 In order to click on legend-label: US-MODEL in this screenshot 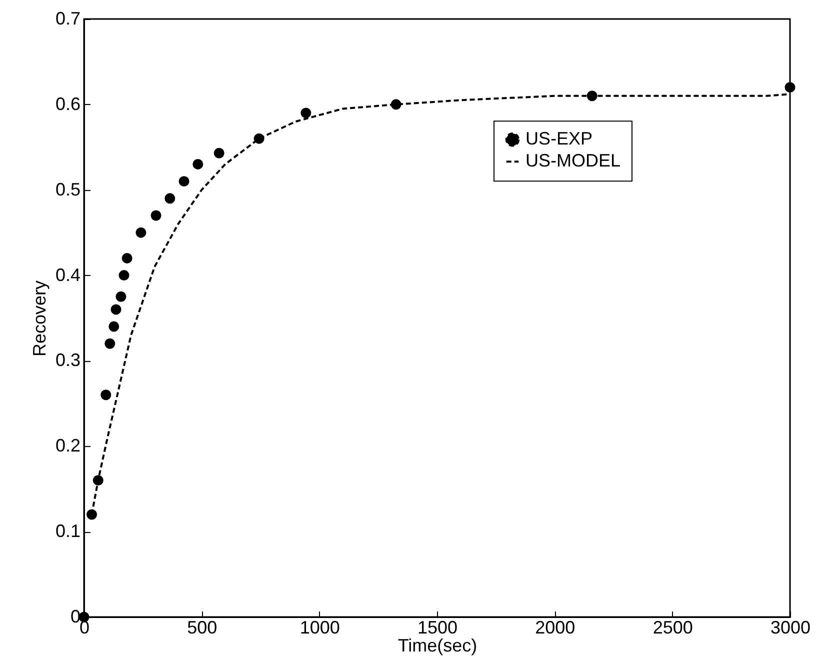, I will do `click(572, 160)`.